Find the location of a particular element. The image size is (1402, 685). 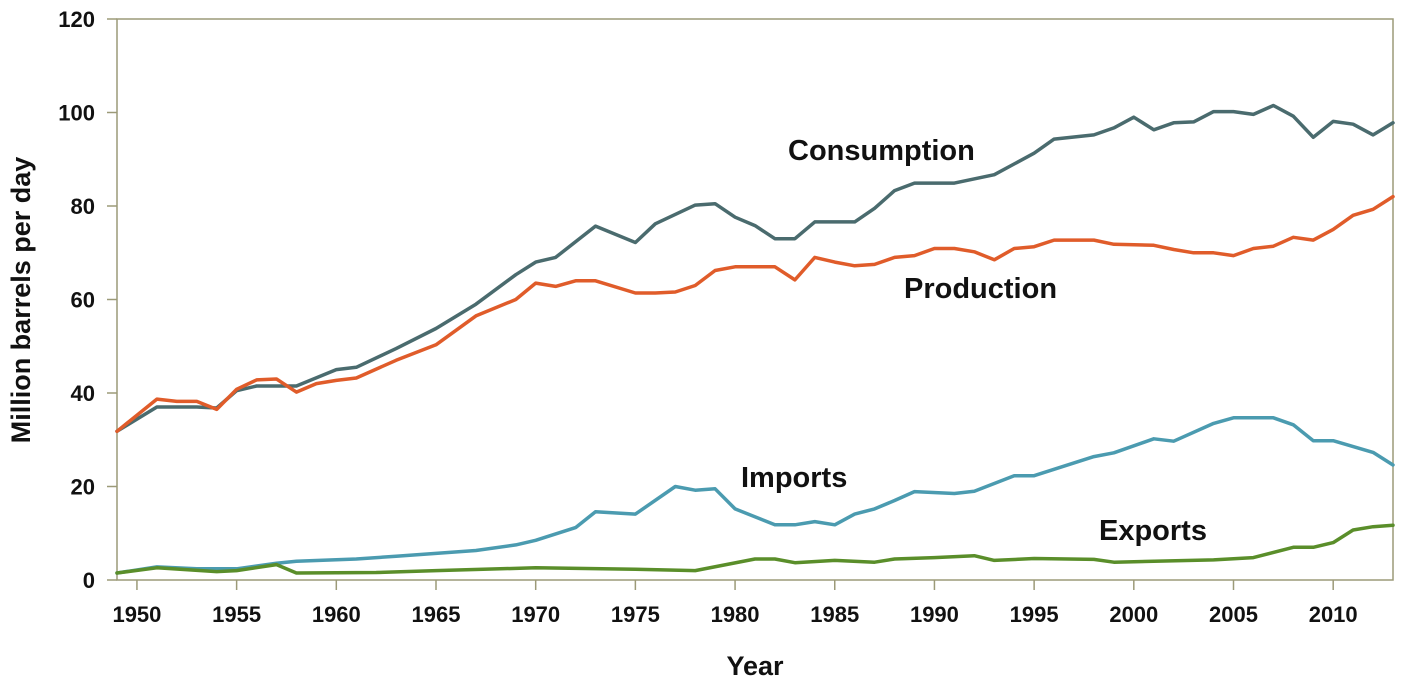

x-tick-label: 1975 is located at coordinates (635, 614).